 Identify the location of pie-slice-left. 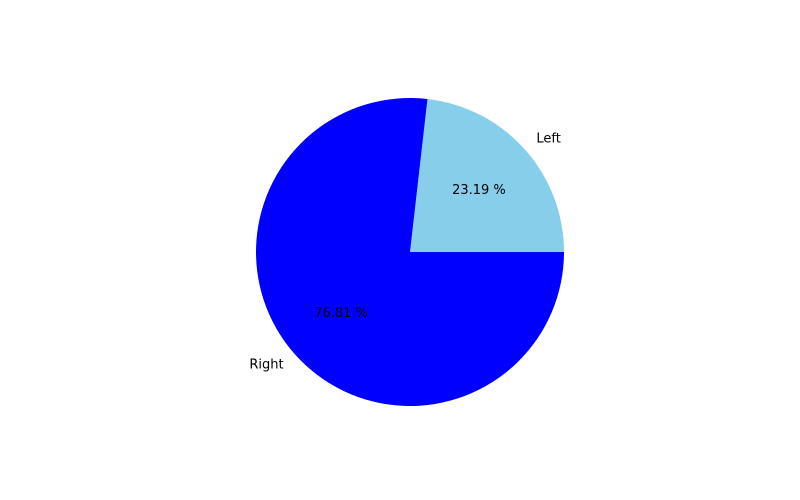
(487, 175).